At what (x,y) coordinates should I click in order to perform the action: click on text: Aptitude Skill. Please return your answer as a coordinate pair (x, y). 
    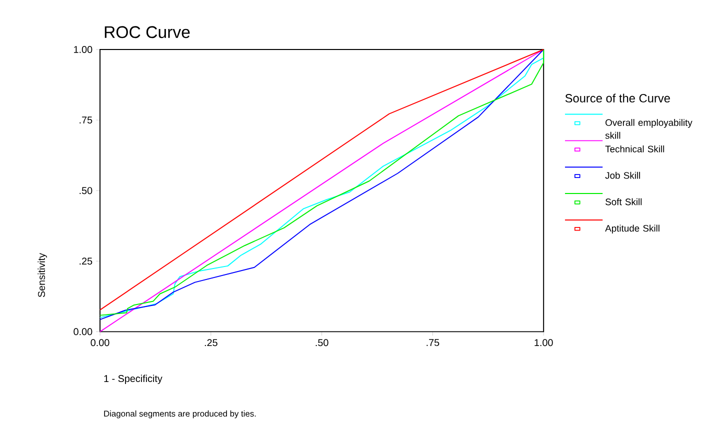
    Looking at the image, I should click on (632, 229).